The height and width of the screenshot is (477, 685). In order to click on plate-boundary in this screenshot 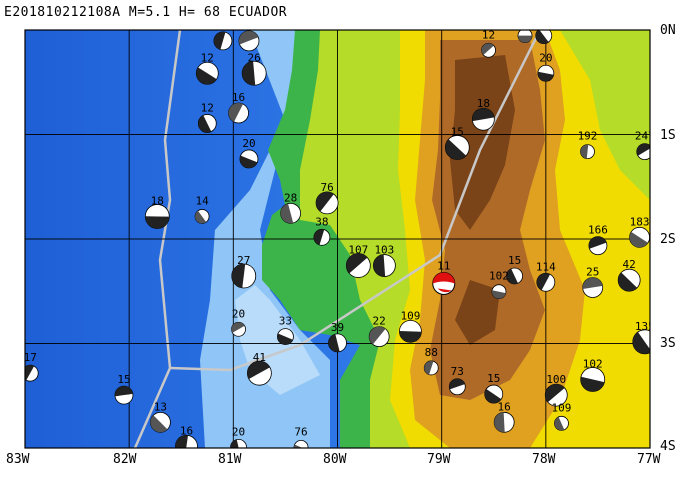, I will do `click(157, 239)`.